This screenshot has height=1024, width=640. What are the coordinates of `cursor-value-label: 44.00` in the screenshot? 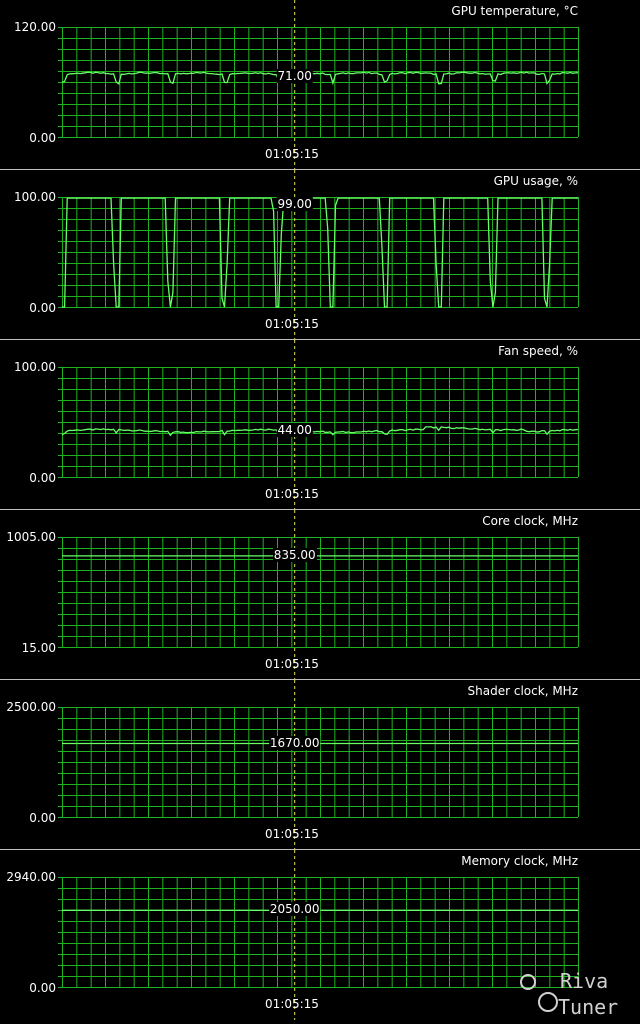 It's located at (294, 429).